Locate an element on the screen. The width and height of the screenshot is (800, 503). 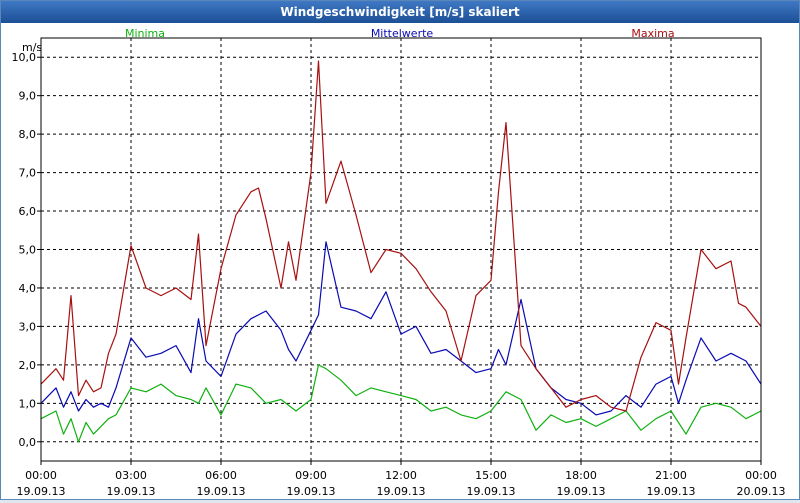
x-tick-time: 03:00 is located at coordinates (131, 475).